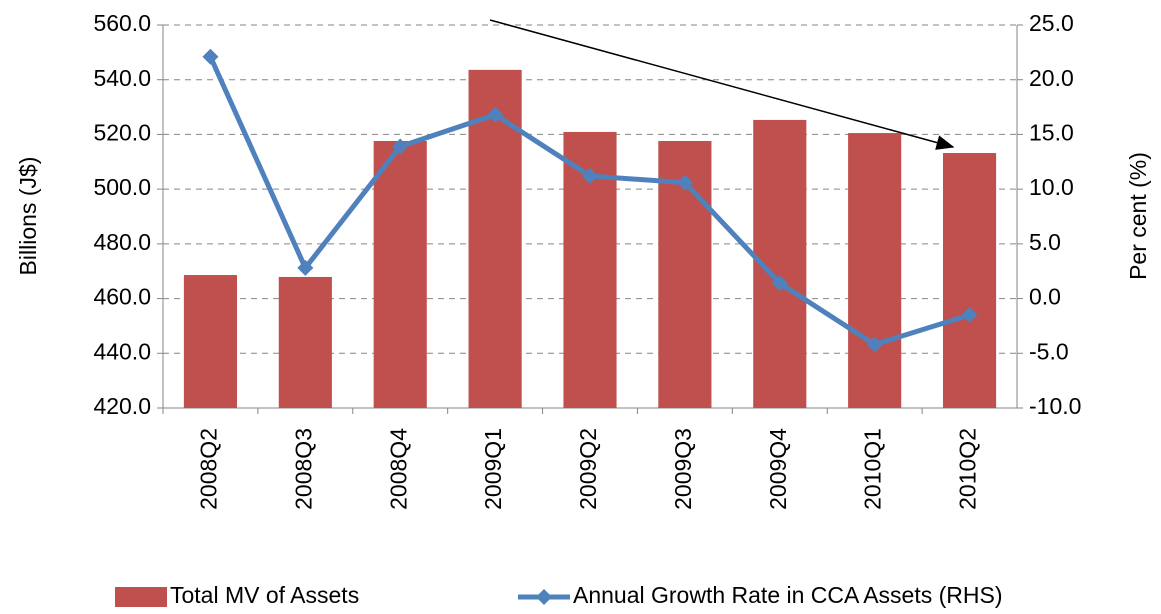 Image resolution: width=1161 pixels, height=614 pixels. I want to click on legend-swatch, so click(141, 597).